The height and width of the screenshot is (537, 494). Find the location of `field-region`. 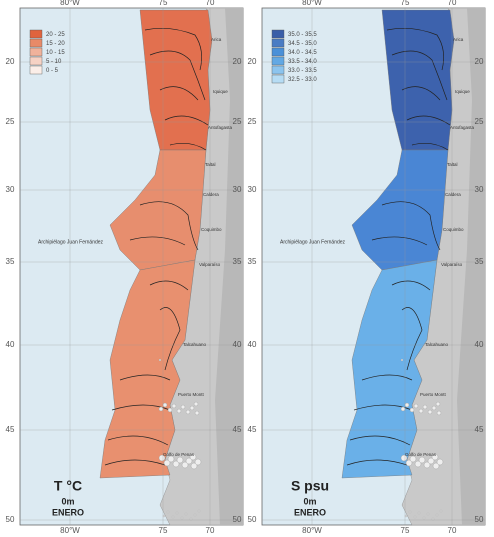

field-region is located at coordinates (389, 369).